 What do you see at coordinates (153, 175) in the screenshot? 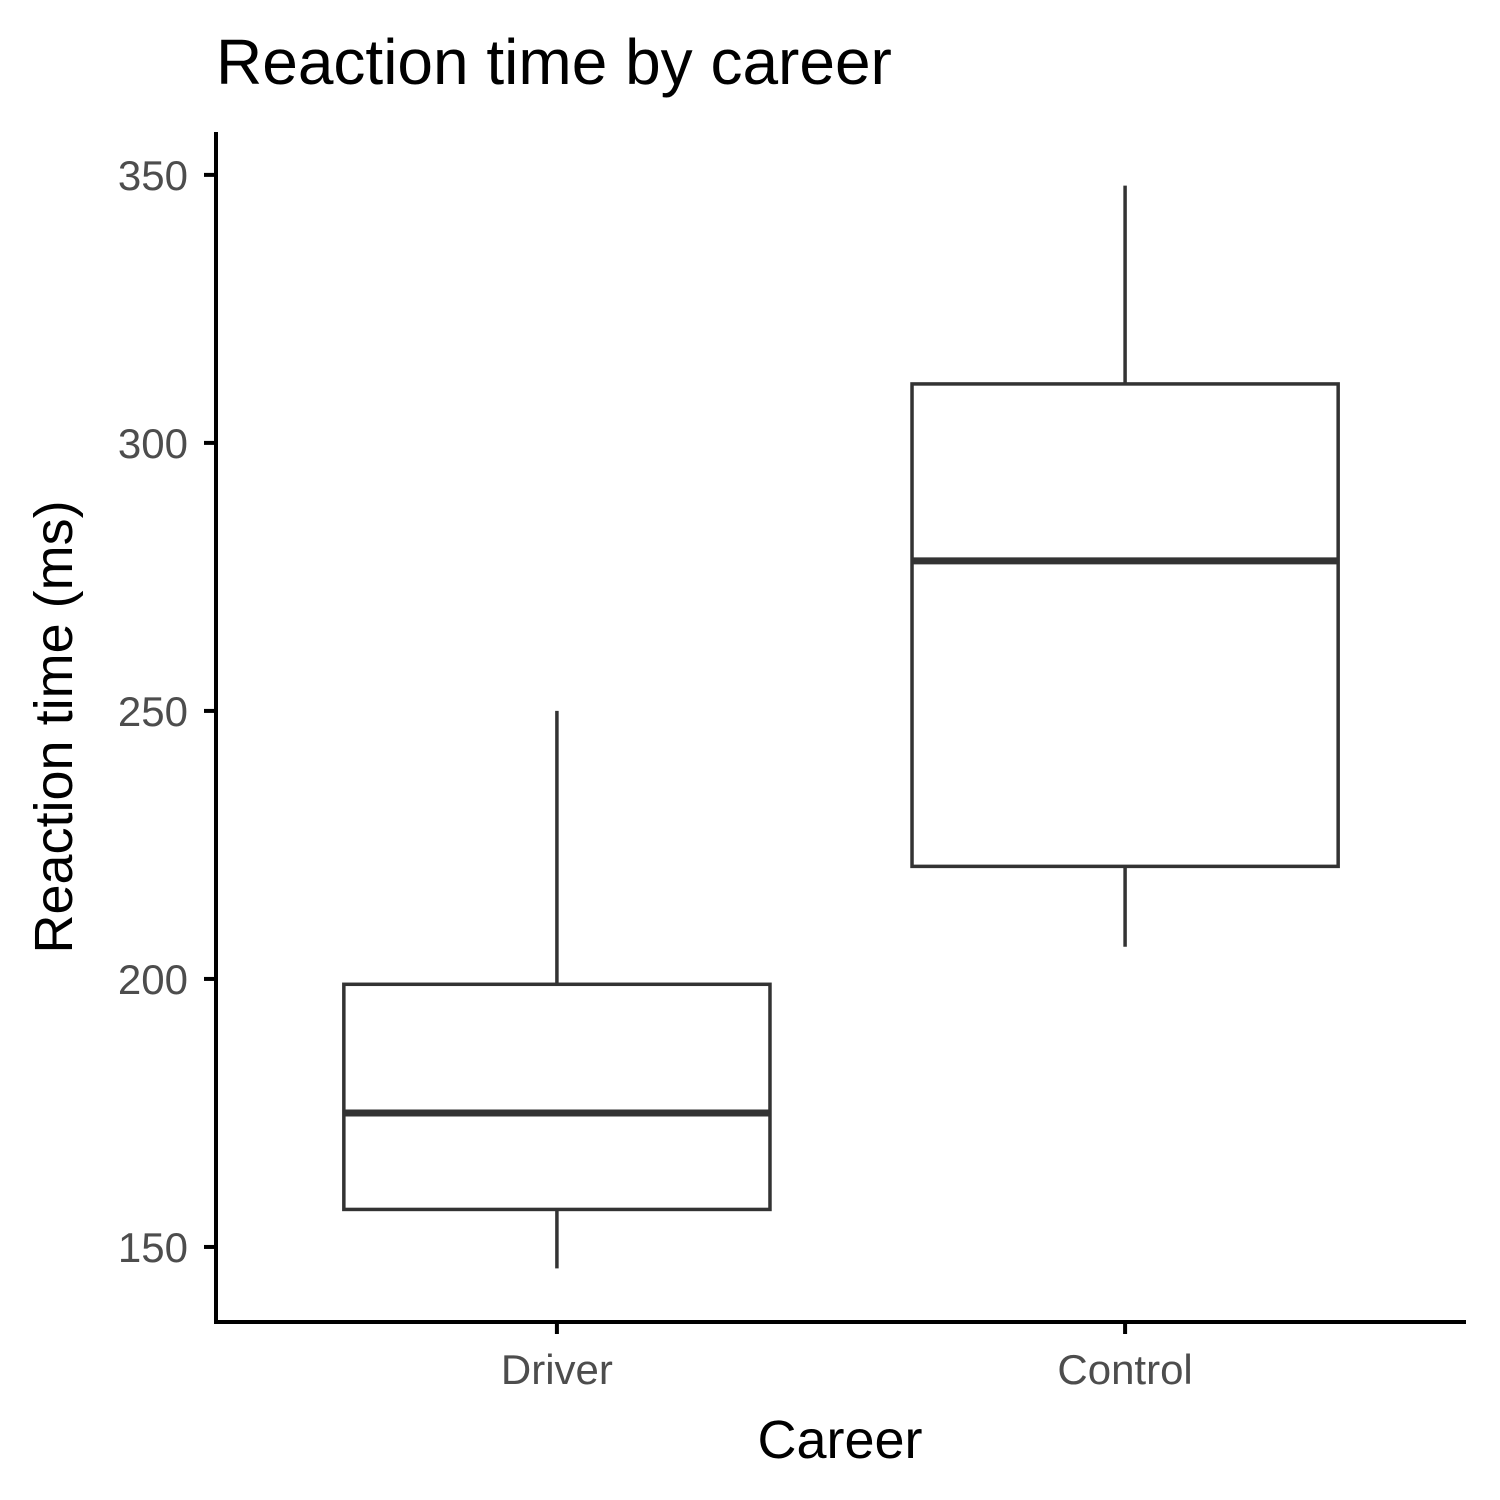
I see `y-tick-label: 350` at bounding box center [153, 175].